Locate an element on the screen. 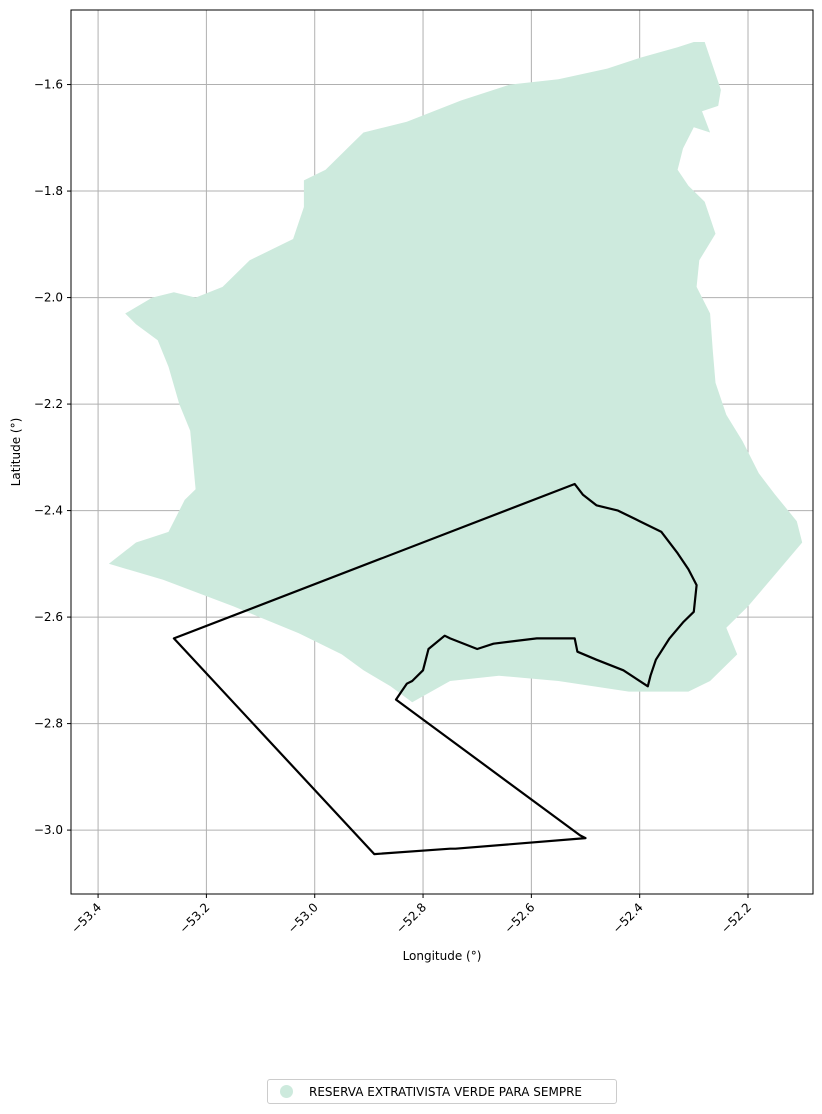 The image size is (822, 1114). y-tick-label: −3.0 is located at coordinates (48, 830).